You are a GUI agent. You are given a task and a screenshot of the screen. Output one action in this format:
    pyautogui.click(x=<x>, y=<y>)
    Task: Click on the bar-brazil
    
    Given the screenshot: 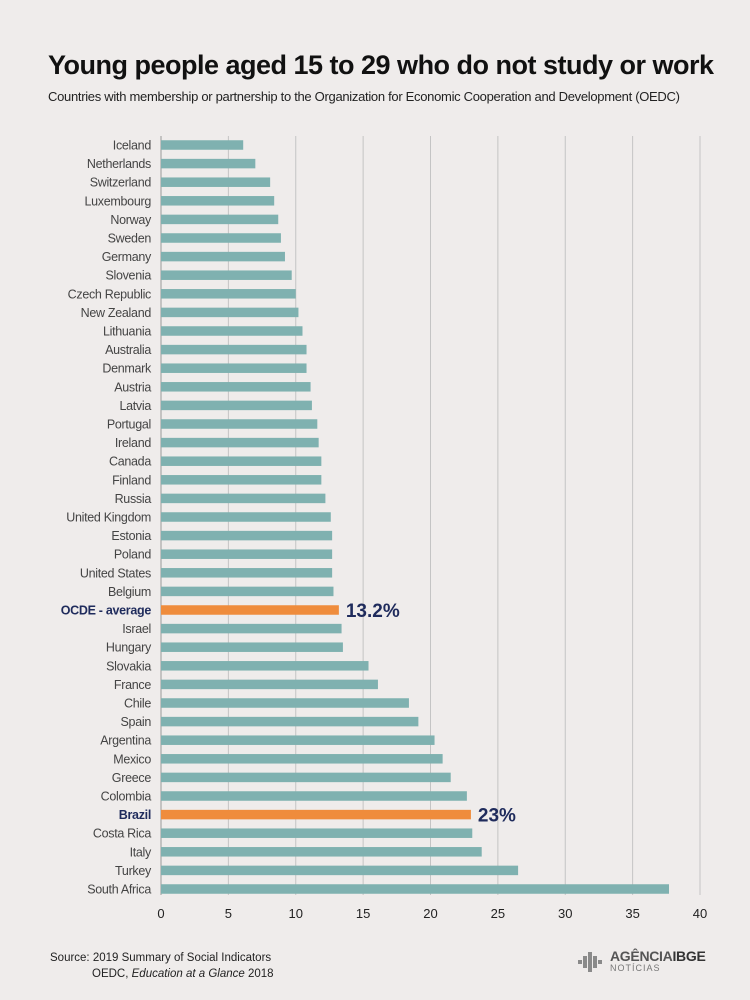 What is the action you would take?
    pyautogui.click(x=316, y=814)
    